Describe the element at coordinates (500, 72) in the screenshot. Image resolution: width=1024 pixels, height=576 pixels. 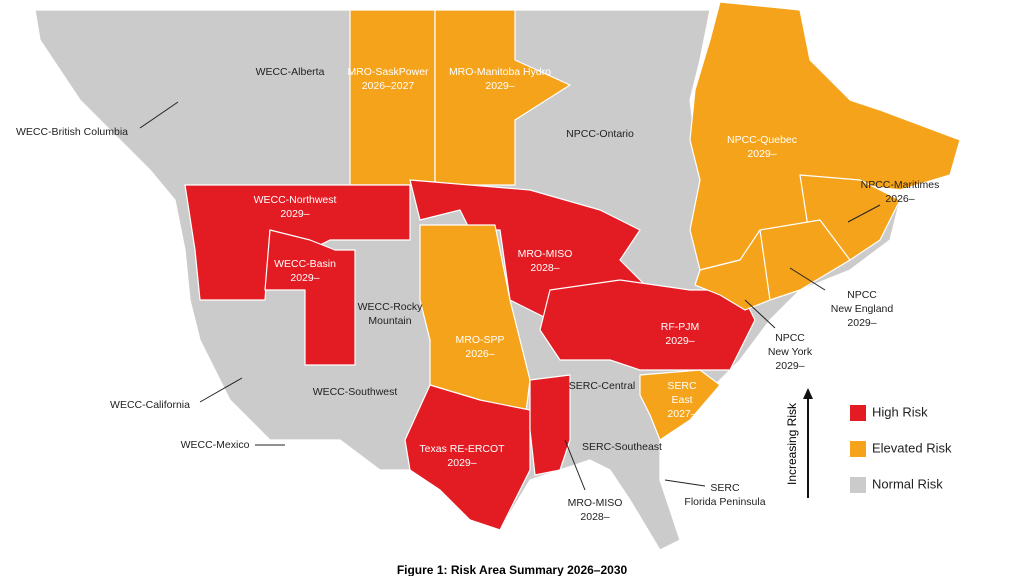
I see `region-label: MRO-Manitoba Hydro` at that location.